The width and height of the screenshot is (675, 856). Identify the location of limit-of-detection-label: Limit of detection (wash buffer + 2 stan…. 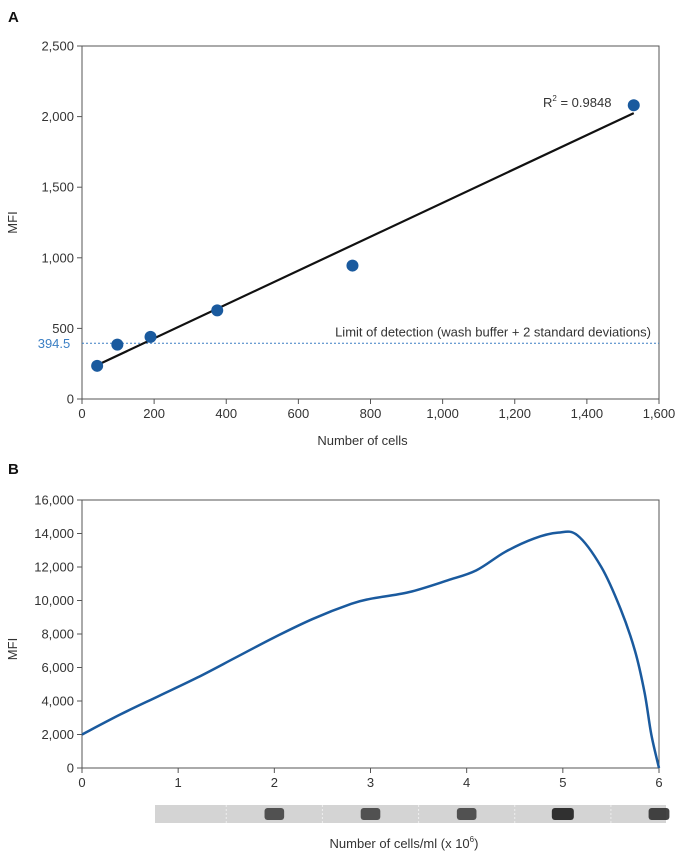
(493, 331).